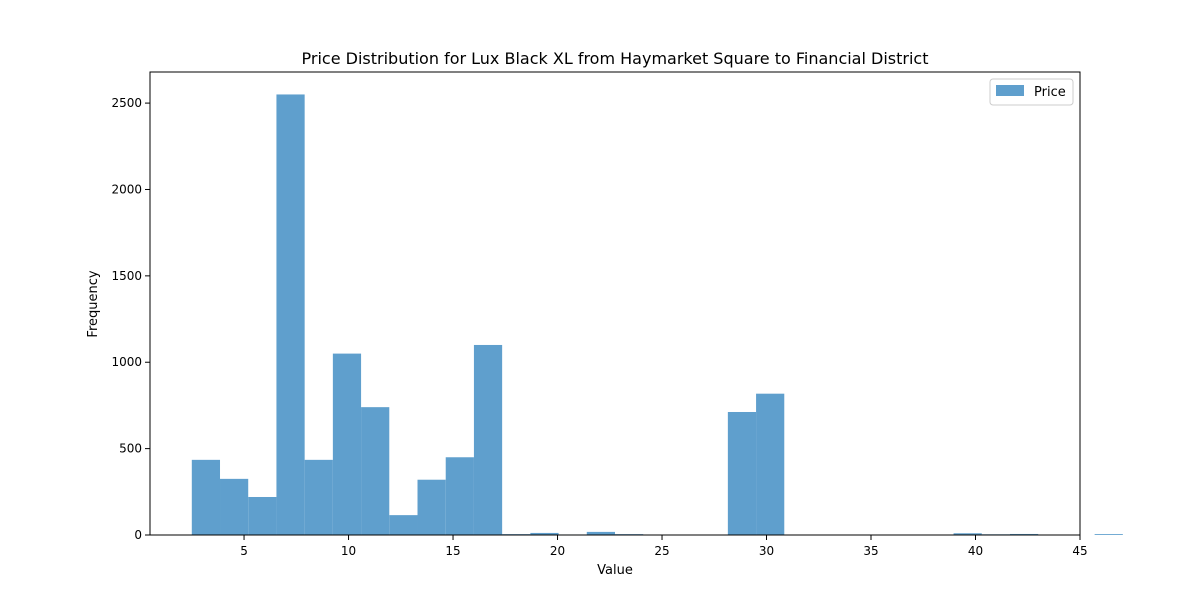 The width and height of the screenshot is (1200, 600). Describe the element at coordinates (126, 189) in the screenshot. I see `y-tick-label: 2000` at that location.